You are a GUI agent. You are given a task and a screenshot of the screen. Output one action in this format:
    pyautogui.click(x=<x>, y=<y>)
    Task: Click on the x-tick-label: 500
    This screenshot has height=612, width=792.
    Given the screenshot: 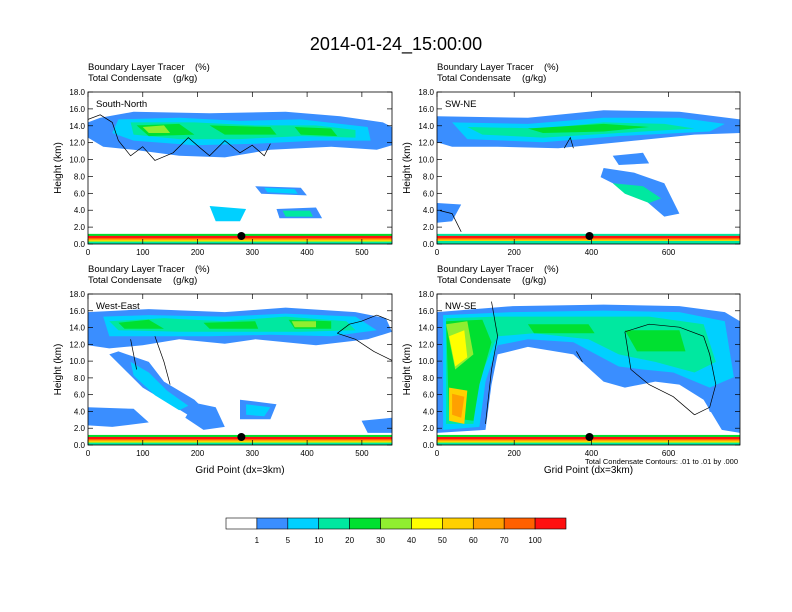 What is the action you would take?
    pyautogui.click(x=362, y=453)
    